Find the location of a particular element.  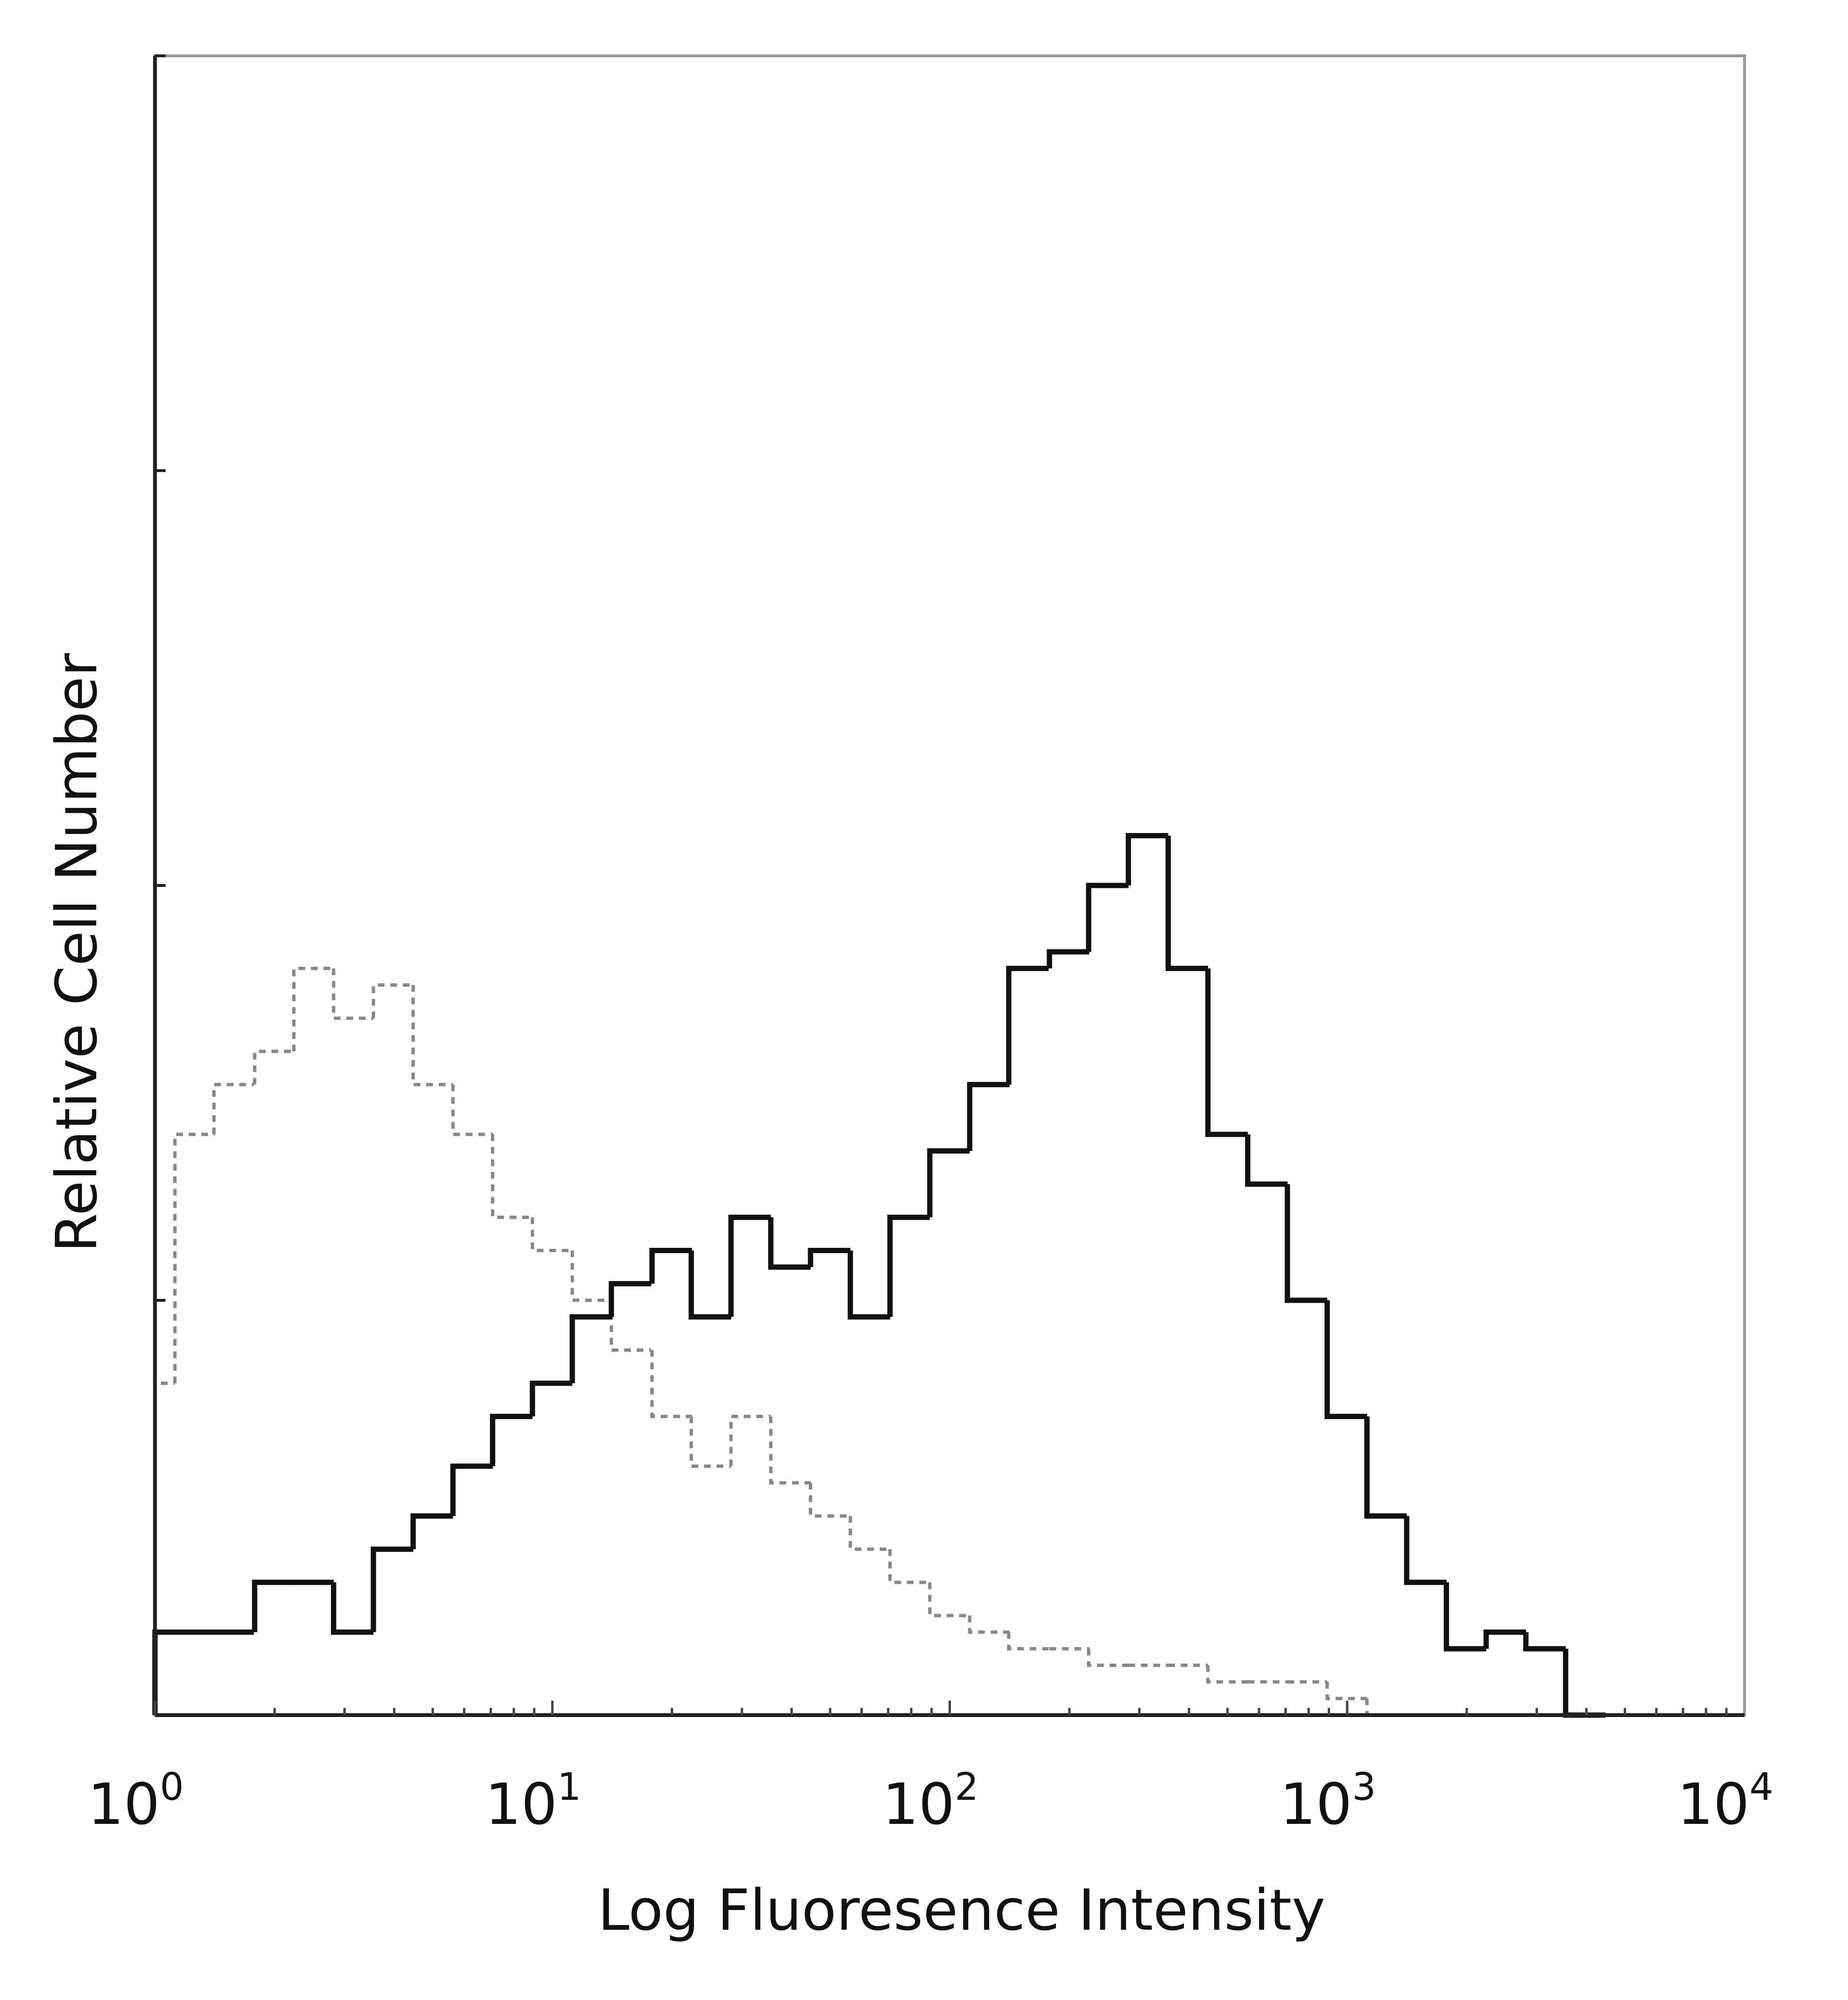

x-tick-label: 102 is located at coordinates (931, 1801).